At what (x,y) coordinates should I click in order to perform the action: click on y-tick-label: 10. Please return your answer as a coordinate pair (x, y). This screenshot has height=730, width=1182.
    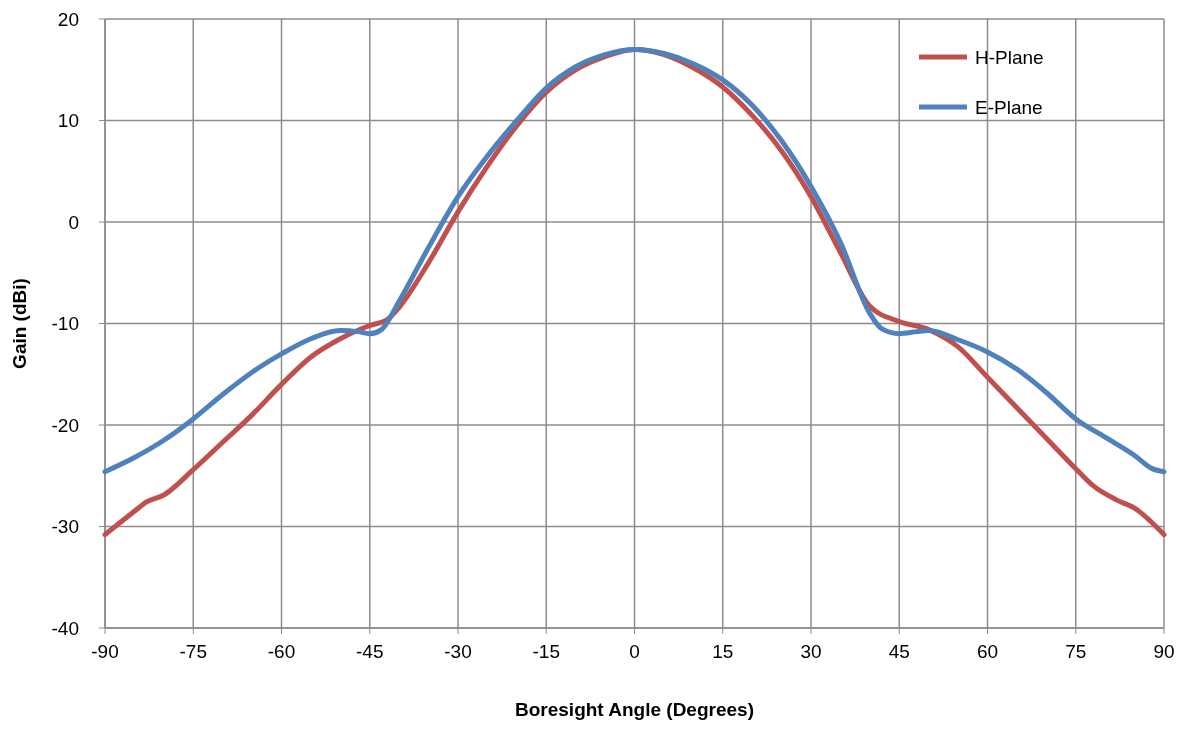
    Looking at the image, I should click on (68, 121).